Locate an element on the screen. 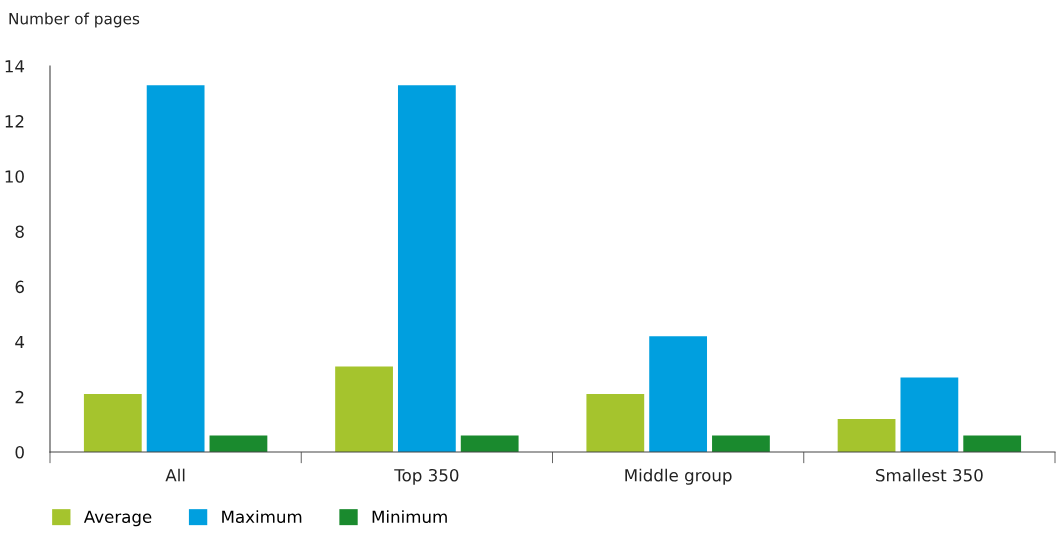  x-tick-label: All is located at coordinates (175, 475).